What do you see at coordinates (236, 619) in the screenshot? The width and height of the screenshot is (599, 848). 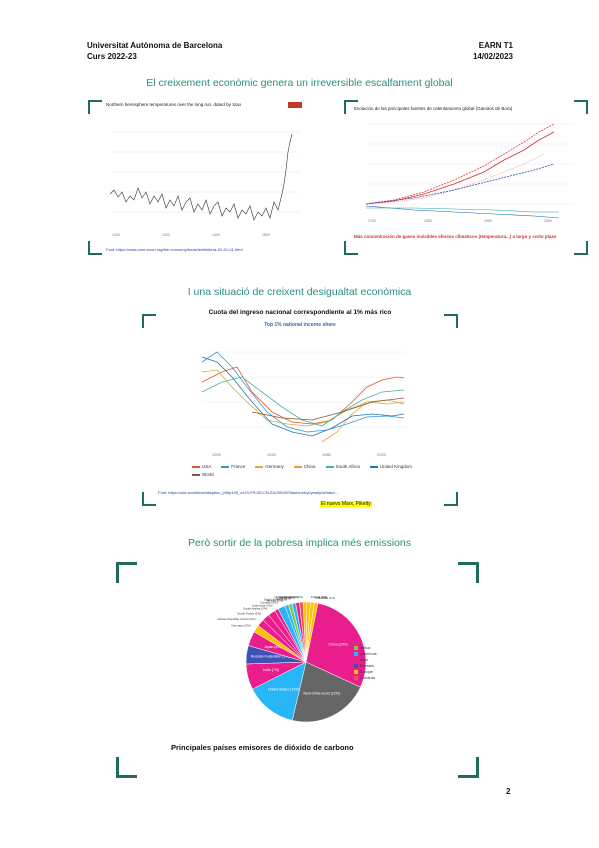 I see `pie-label: Islamic Republic of Iran (2%)` at bounding box center [236, 619].